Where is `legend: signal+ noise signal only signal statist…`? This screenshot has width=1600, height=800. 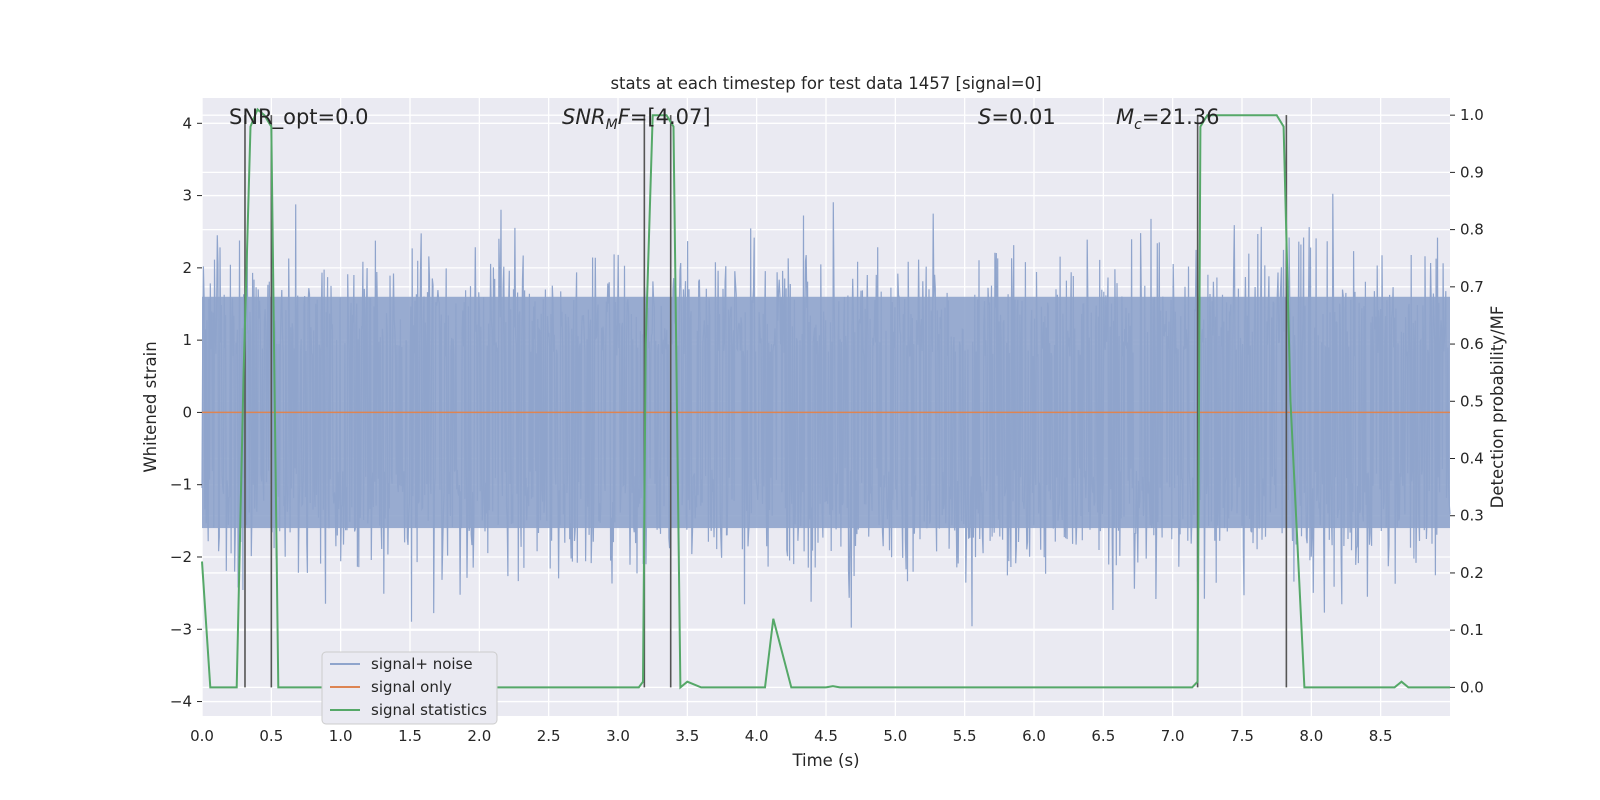 legend: signal+ noise signal only signal statist… is located at coordinates (409, 688).